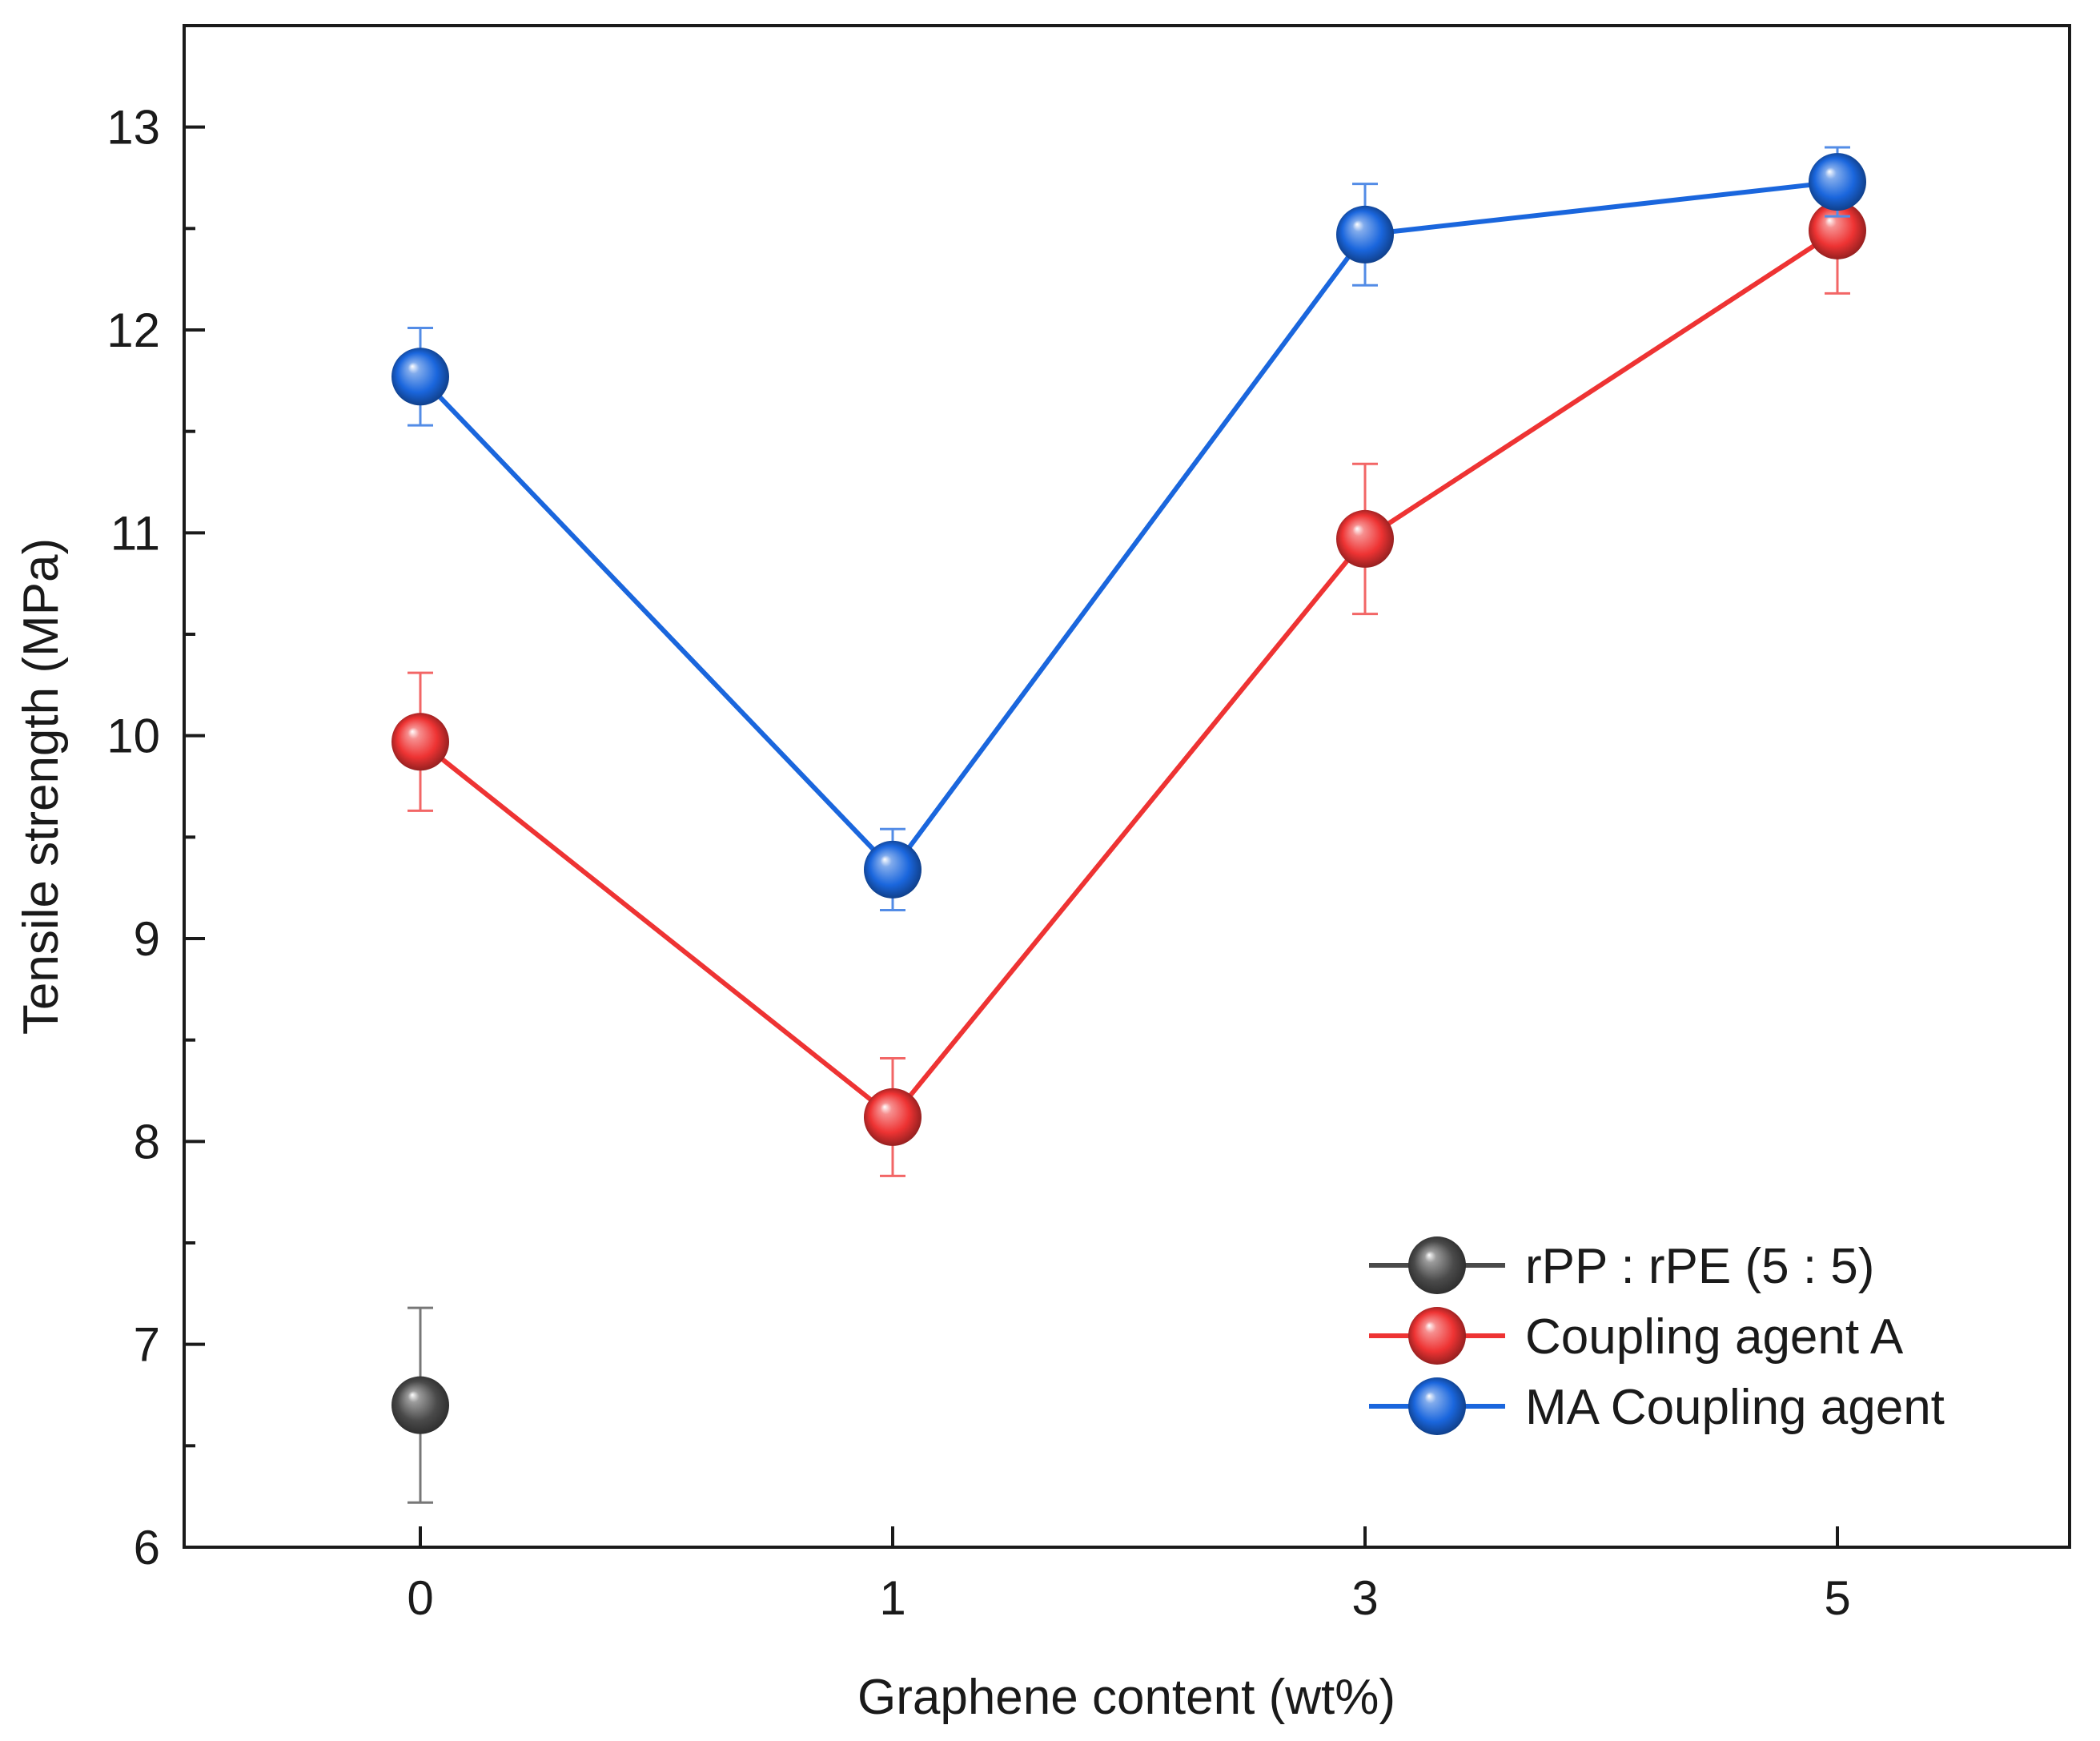 The image size is (2100, 1741). I want to click on y-tick-label: 13, so click(133, 128).